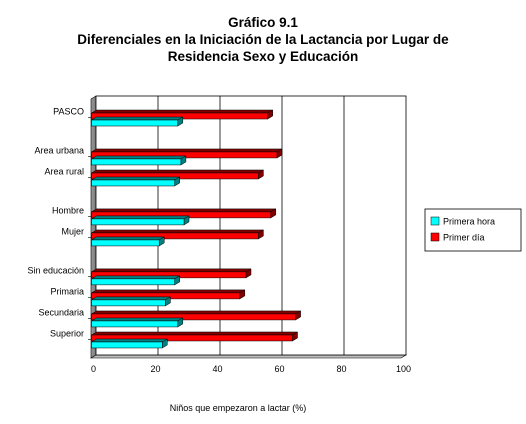 The width and height of the screenshot is (526, 424). Describe the element at coordinates (68, 210) in the screenshot. I see `y-category-label: Hombre` at that location.